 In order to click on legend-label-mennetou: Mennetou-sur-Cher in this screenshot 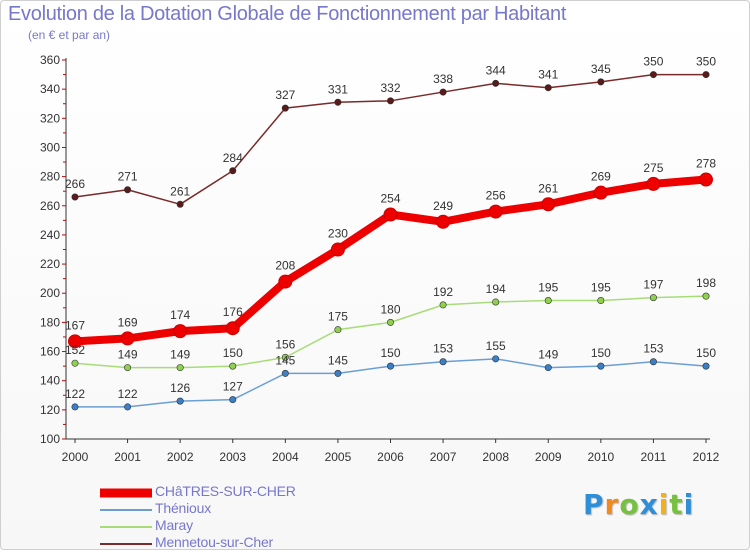, I will do `click(214, 542)`.